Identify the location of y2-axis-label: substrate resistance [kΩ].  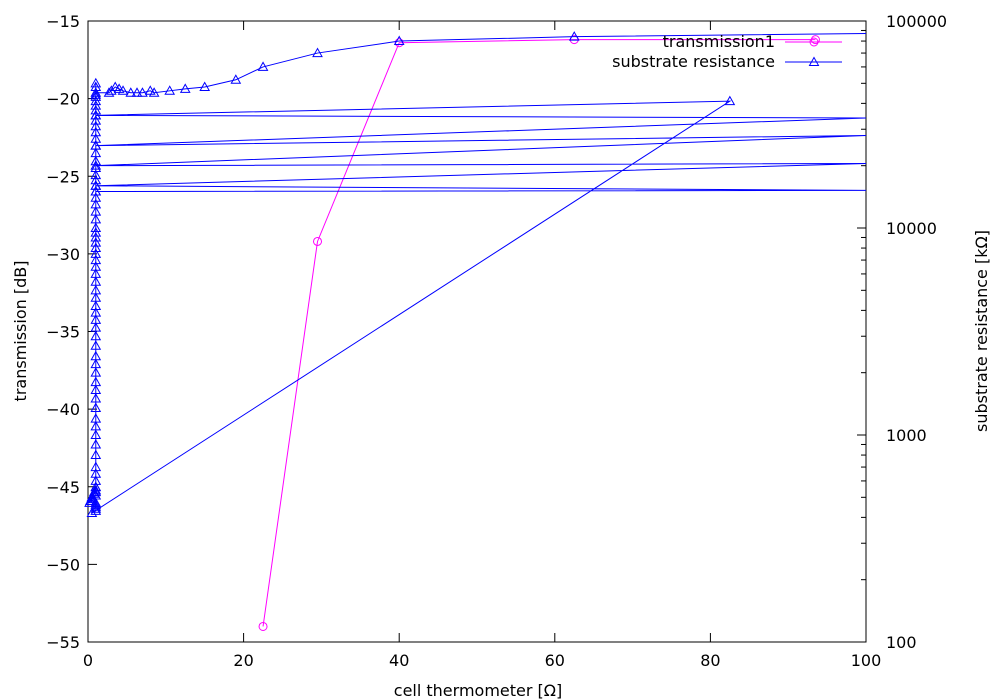
(981, 331).